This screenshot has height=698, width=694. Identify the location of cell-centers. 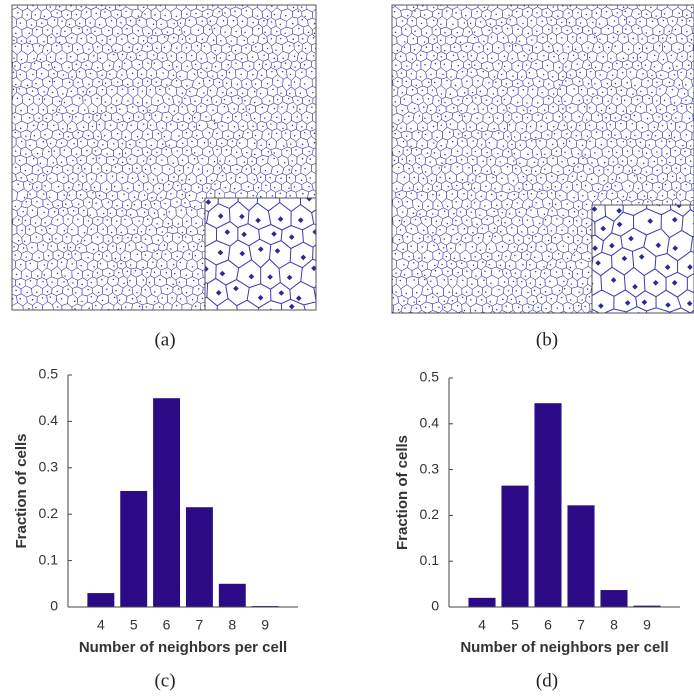
(260, 254).